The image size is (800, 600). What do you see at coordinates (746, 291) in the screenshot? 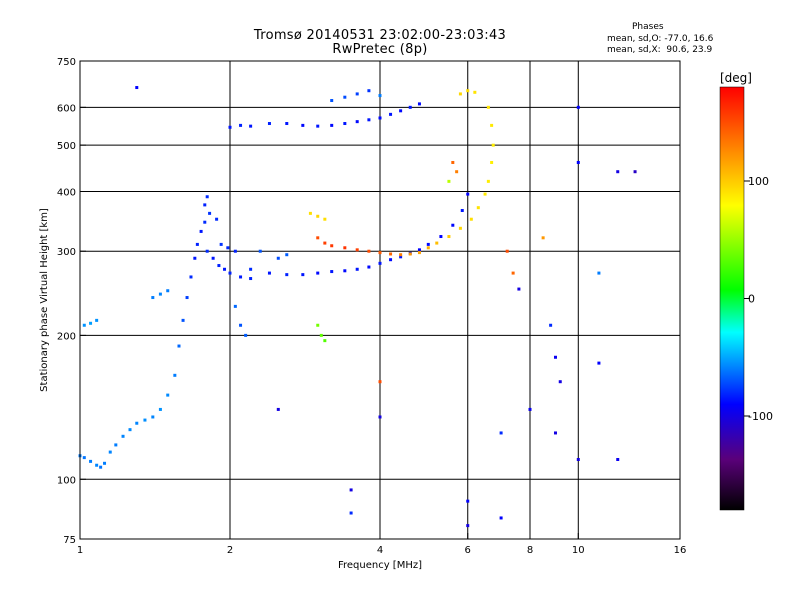
I see `colorbar: [deg] 100 0 -100` at bounding box center [746, 291].